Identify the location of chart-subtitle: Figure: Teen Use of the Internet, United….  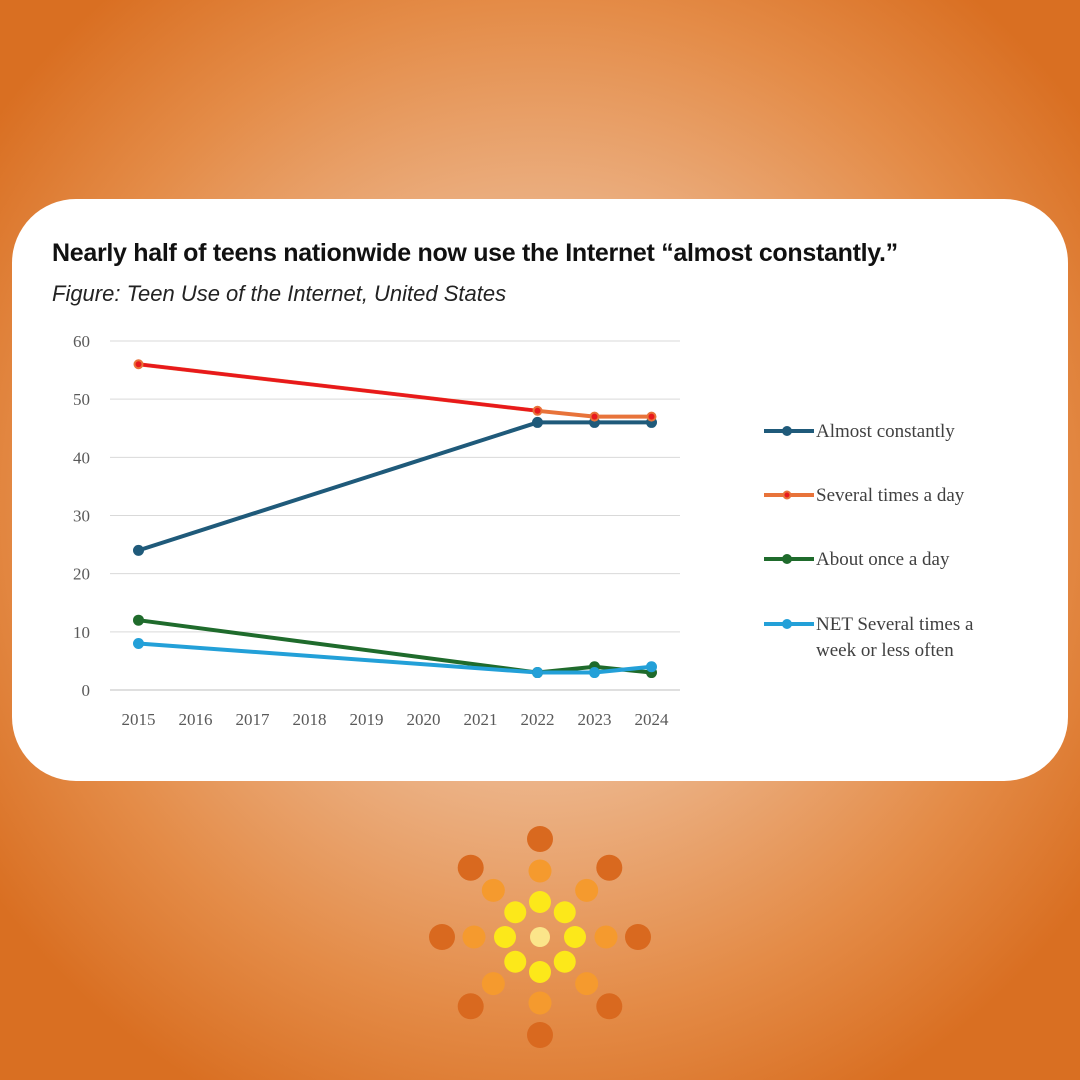
(279, 293).